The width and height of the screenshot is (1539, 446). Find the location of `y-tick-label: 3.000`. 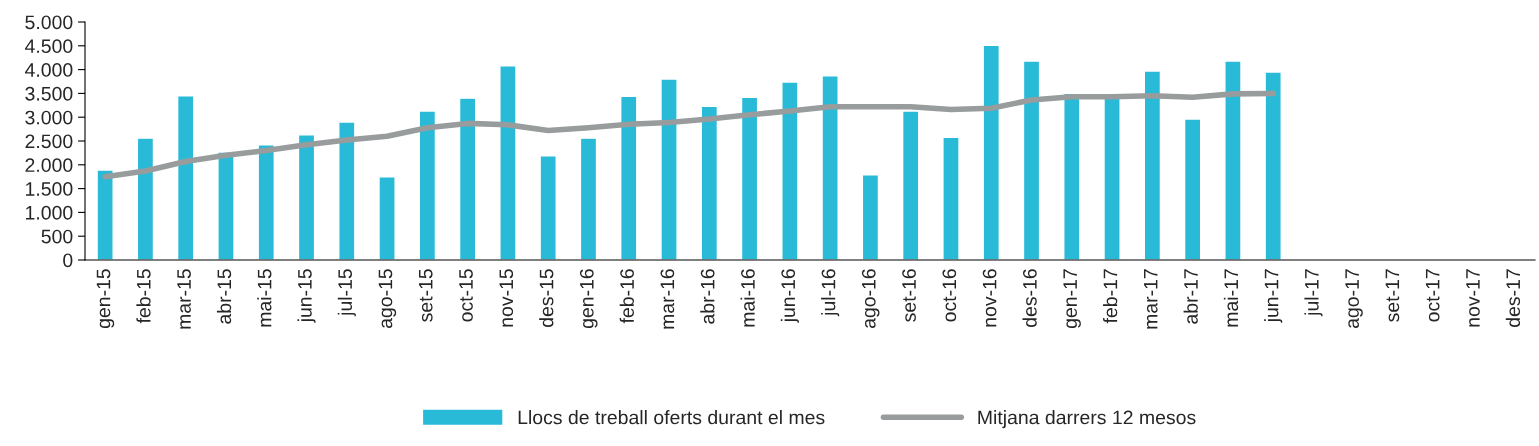

y-tick-label: 3.000 is located at coordinates (49, 117).